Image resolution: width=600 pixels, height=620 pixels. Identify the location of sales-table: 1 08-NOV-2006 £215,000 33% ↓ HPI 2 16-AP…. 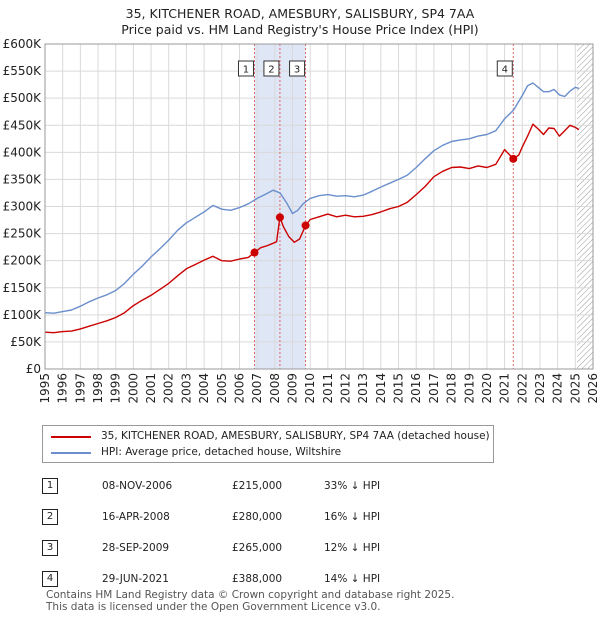
(211, 532).